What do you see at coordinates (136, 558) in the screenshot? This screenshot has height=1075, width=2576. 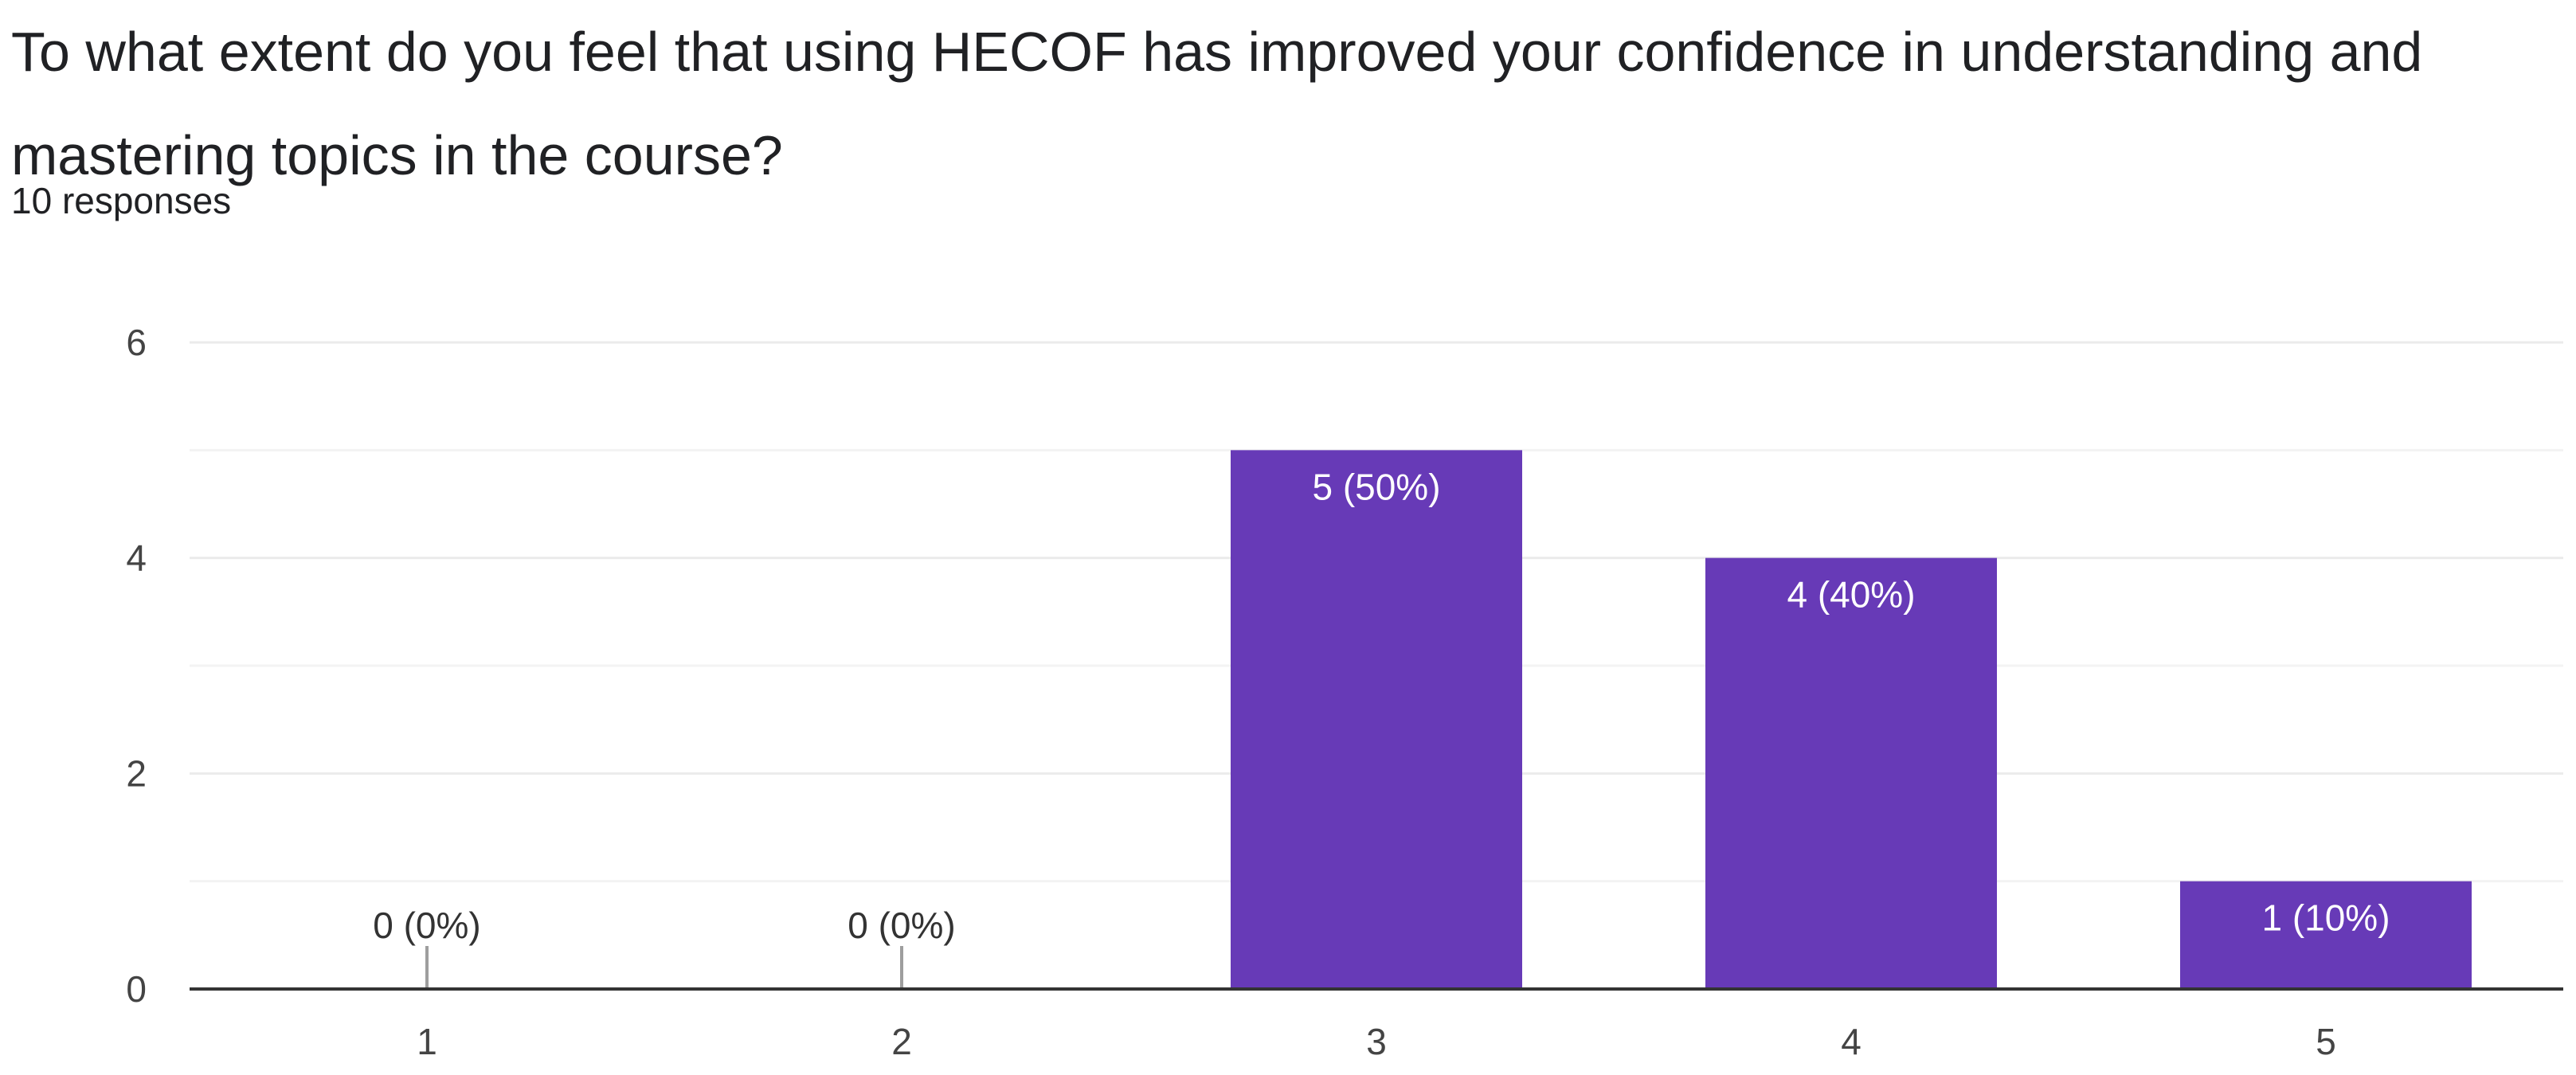 I see `y-tick-label-4: 4` at bounding box center [136, 558].